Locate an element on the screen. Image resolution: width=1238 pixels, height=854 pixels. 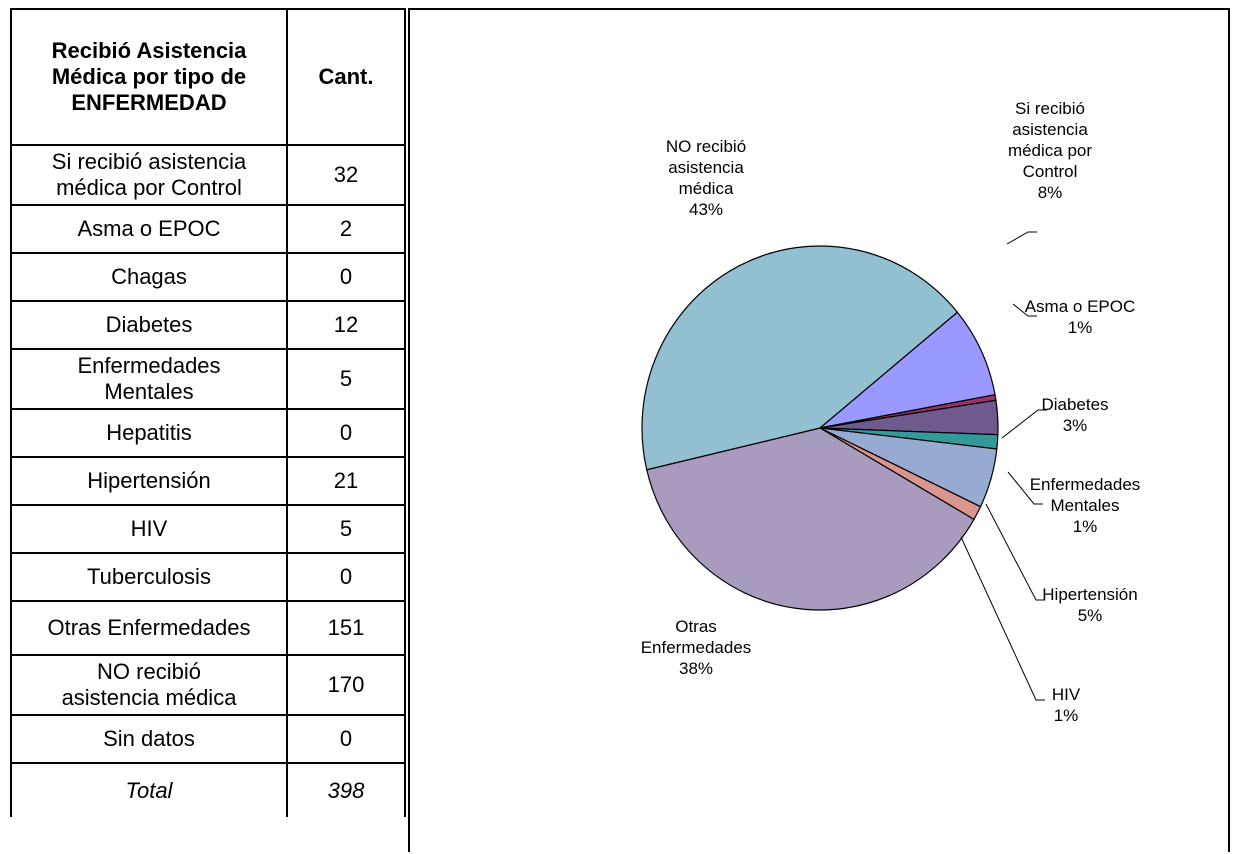
row-count: 2 is located at coordinates (346, 229).